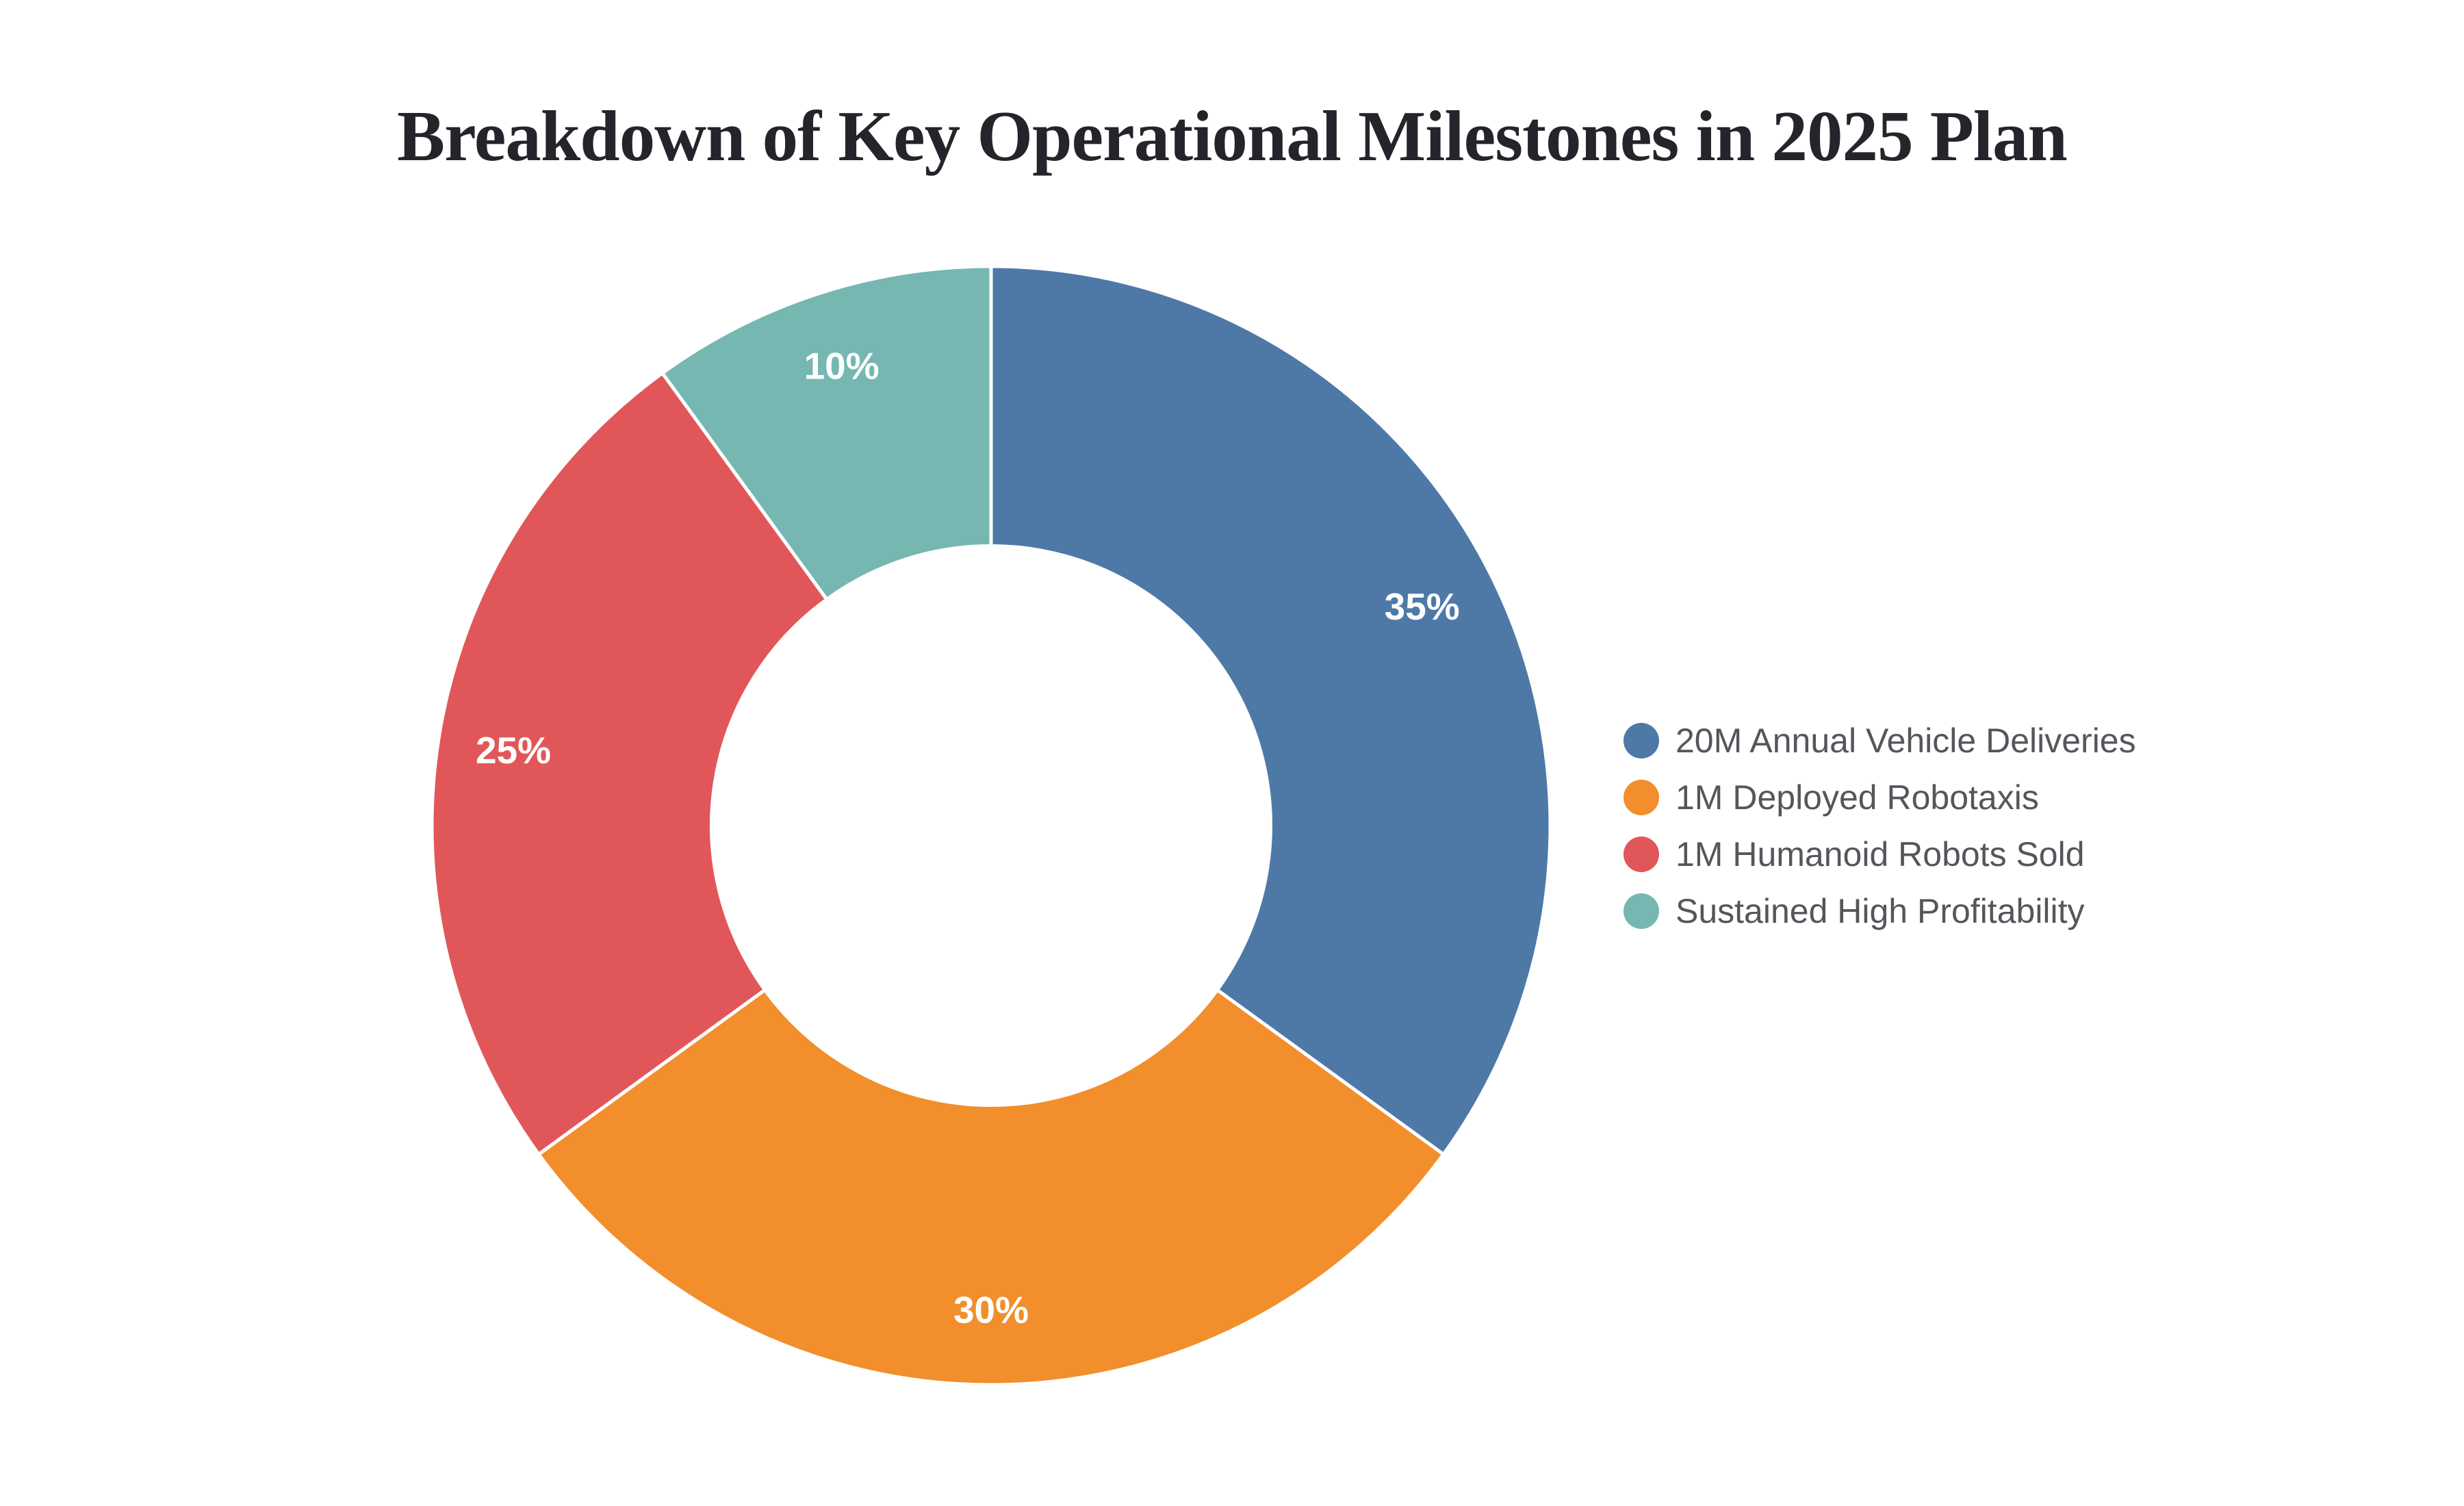  Describe the element at coordinates (1857, 798) in the screenshot. I see `legend-label: 1M Deployed Robotaxis` at that location.